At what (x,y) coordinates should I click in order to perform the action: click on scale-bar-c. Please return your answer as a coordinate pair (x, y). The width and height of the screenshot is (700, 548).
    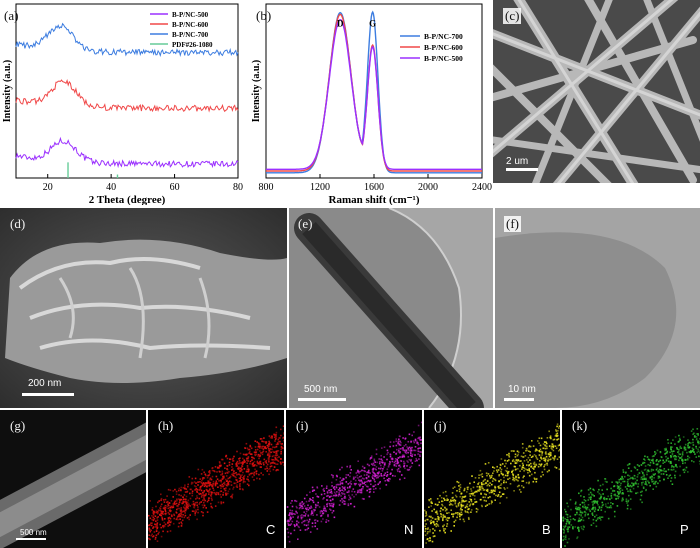
    Looking at the image, I should click on (522, 169).